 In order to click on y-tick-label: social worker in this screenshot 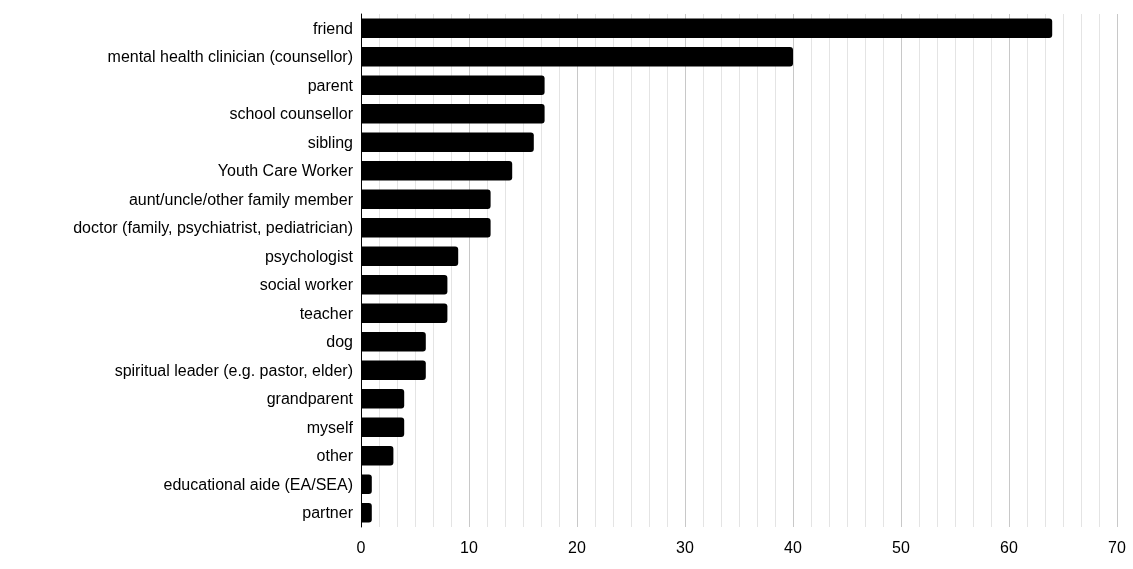, I will do `click(306, 285)`.